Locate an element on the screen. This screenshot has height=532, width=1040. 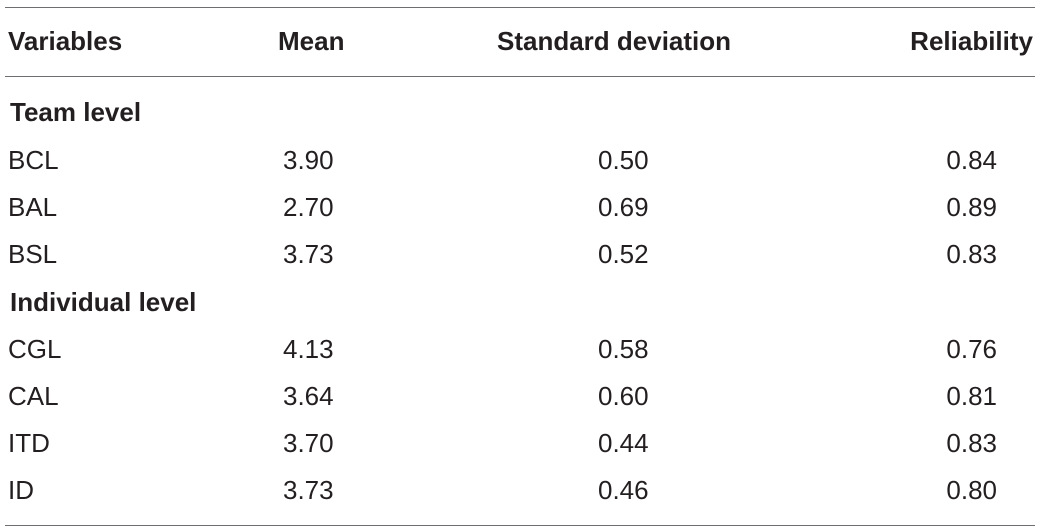
cell-sd: 0.52 is located at coordinates (623, 254).